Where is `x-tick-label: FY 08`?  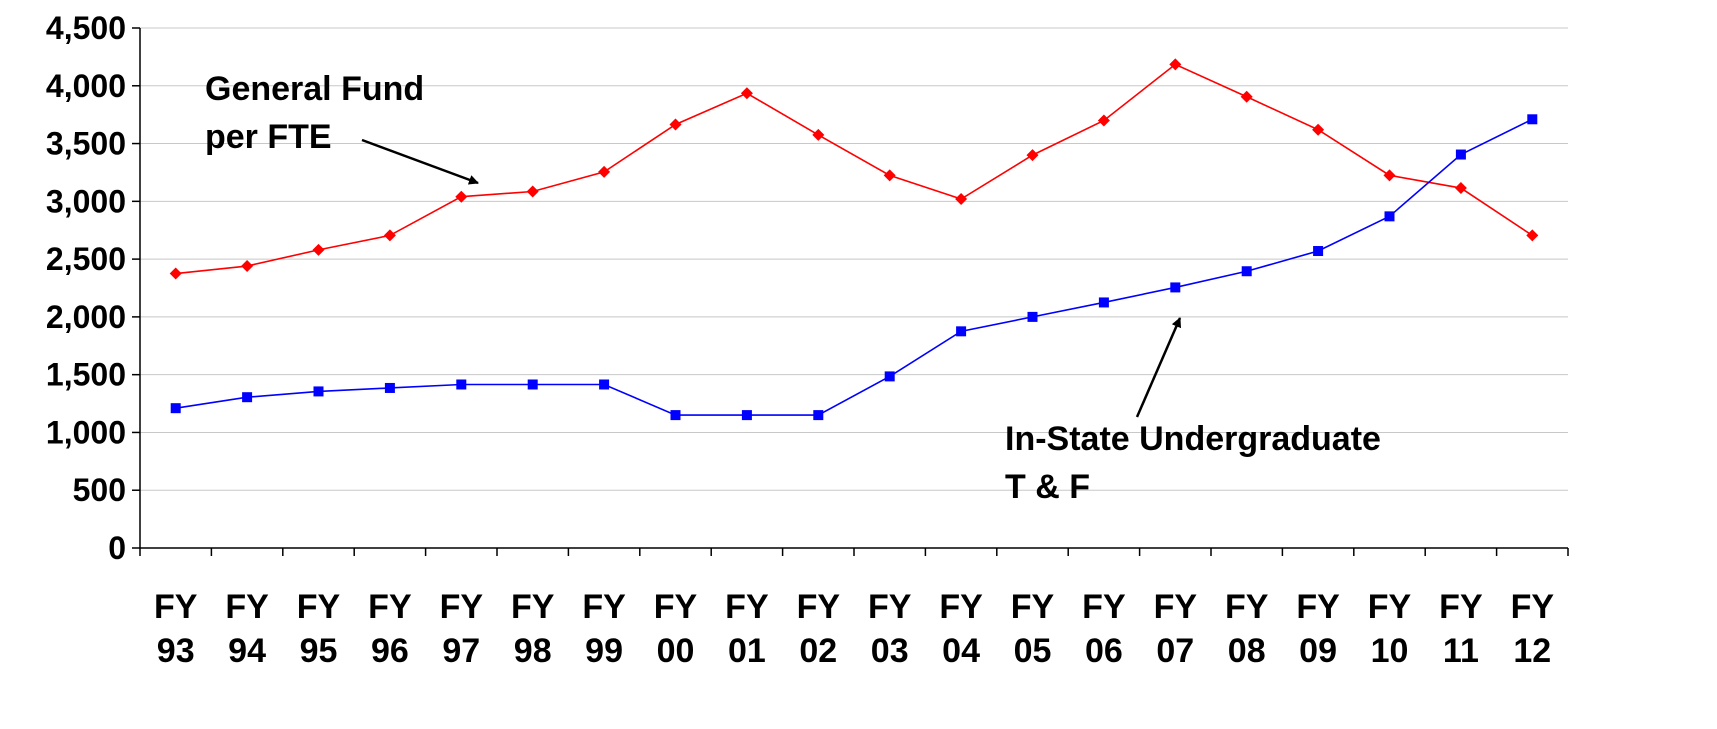
x-tick-label: FY 08 is located at coordinates (1247, 629).